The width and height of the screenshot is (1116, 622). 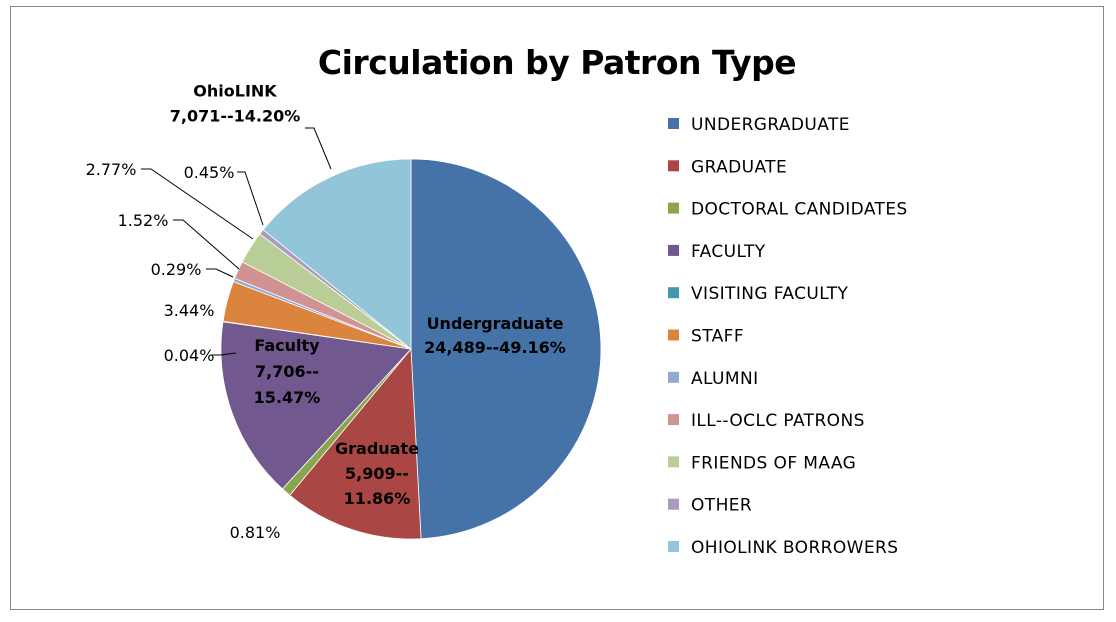 I want to click on legend-label-ohiolink-borrowers: OHIOLINK BORROWERS, so click(x=794, y=548).